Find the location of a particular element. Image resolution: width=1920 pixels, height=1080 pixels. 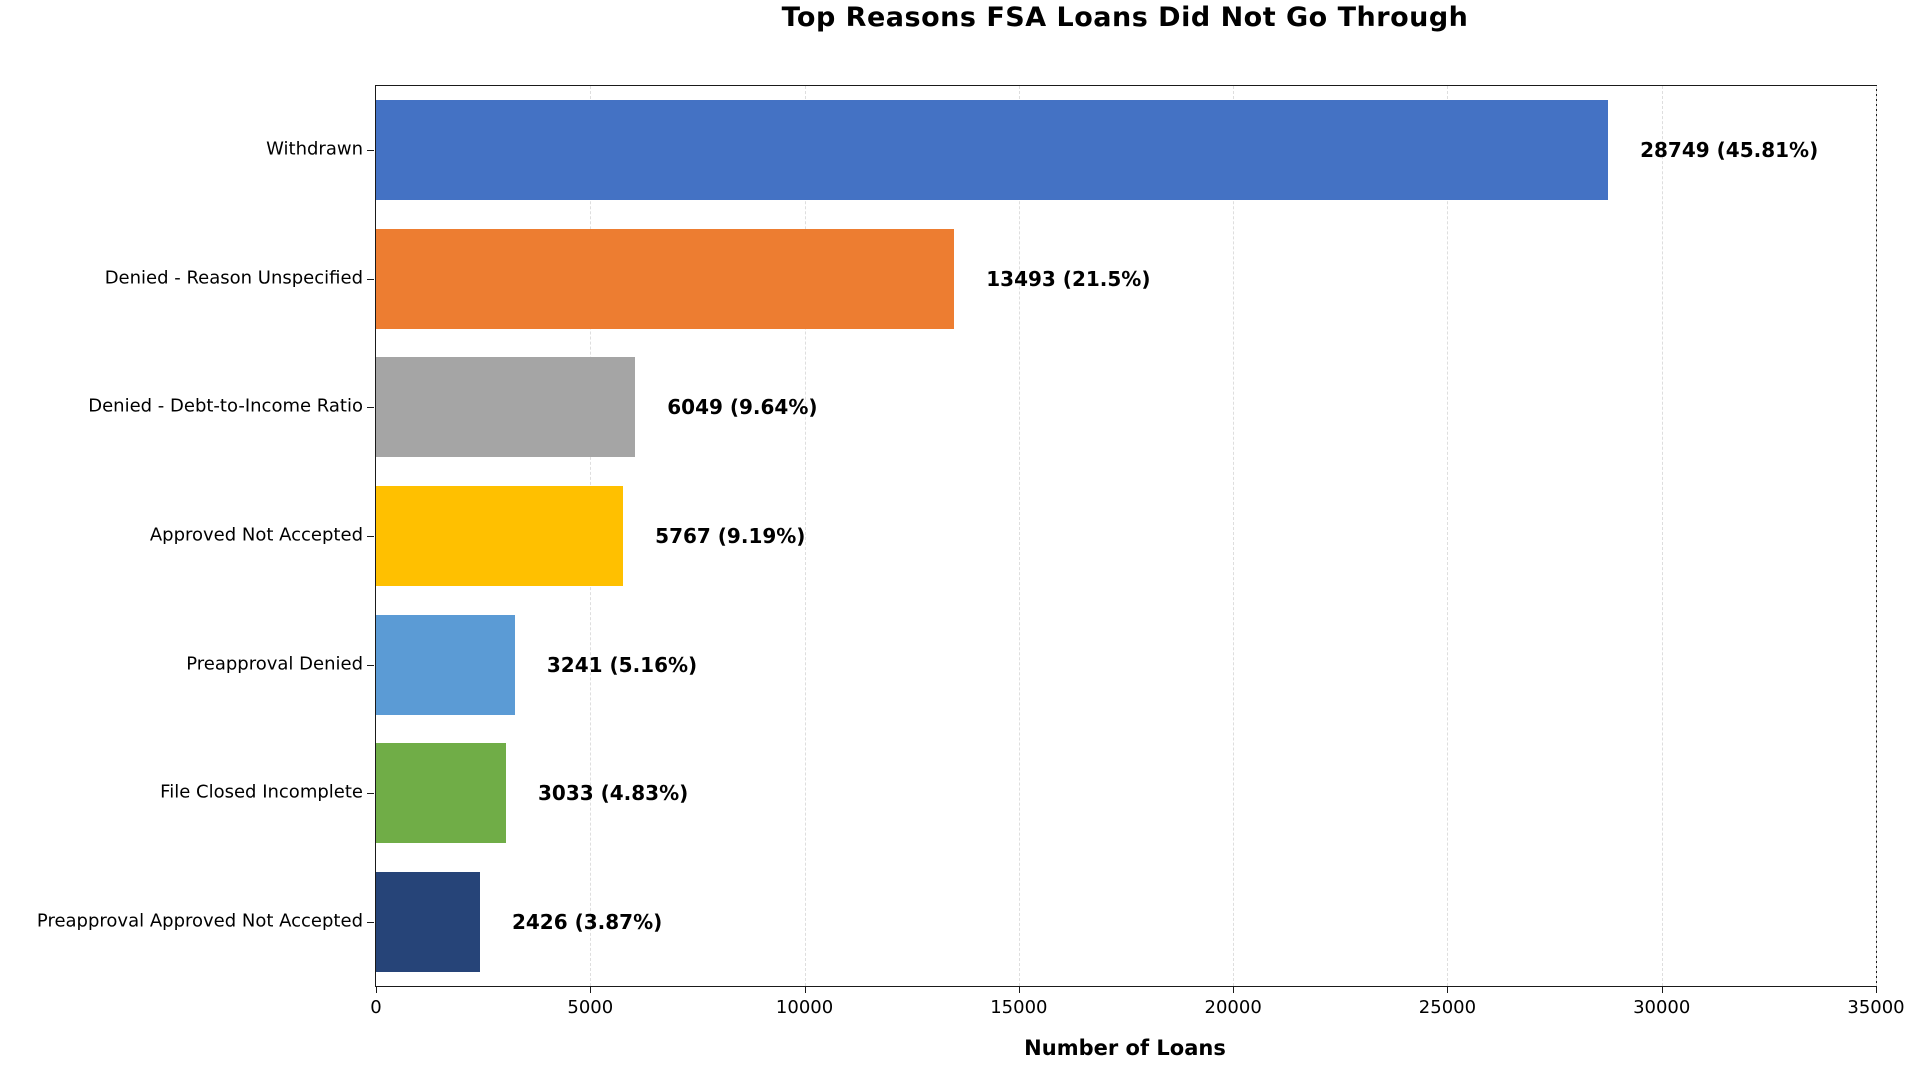

bar-preapproval-denied is located at coordinates (445, 664).